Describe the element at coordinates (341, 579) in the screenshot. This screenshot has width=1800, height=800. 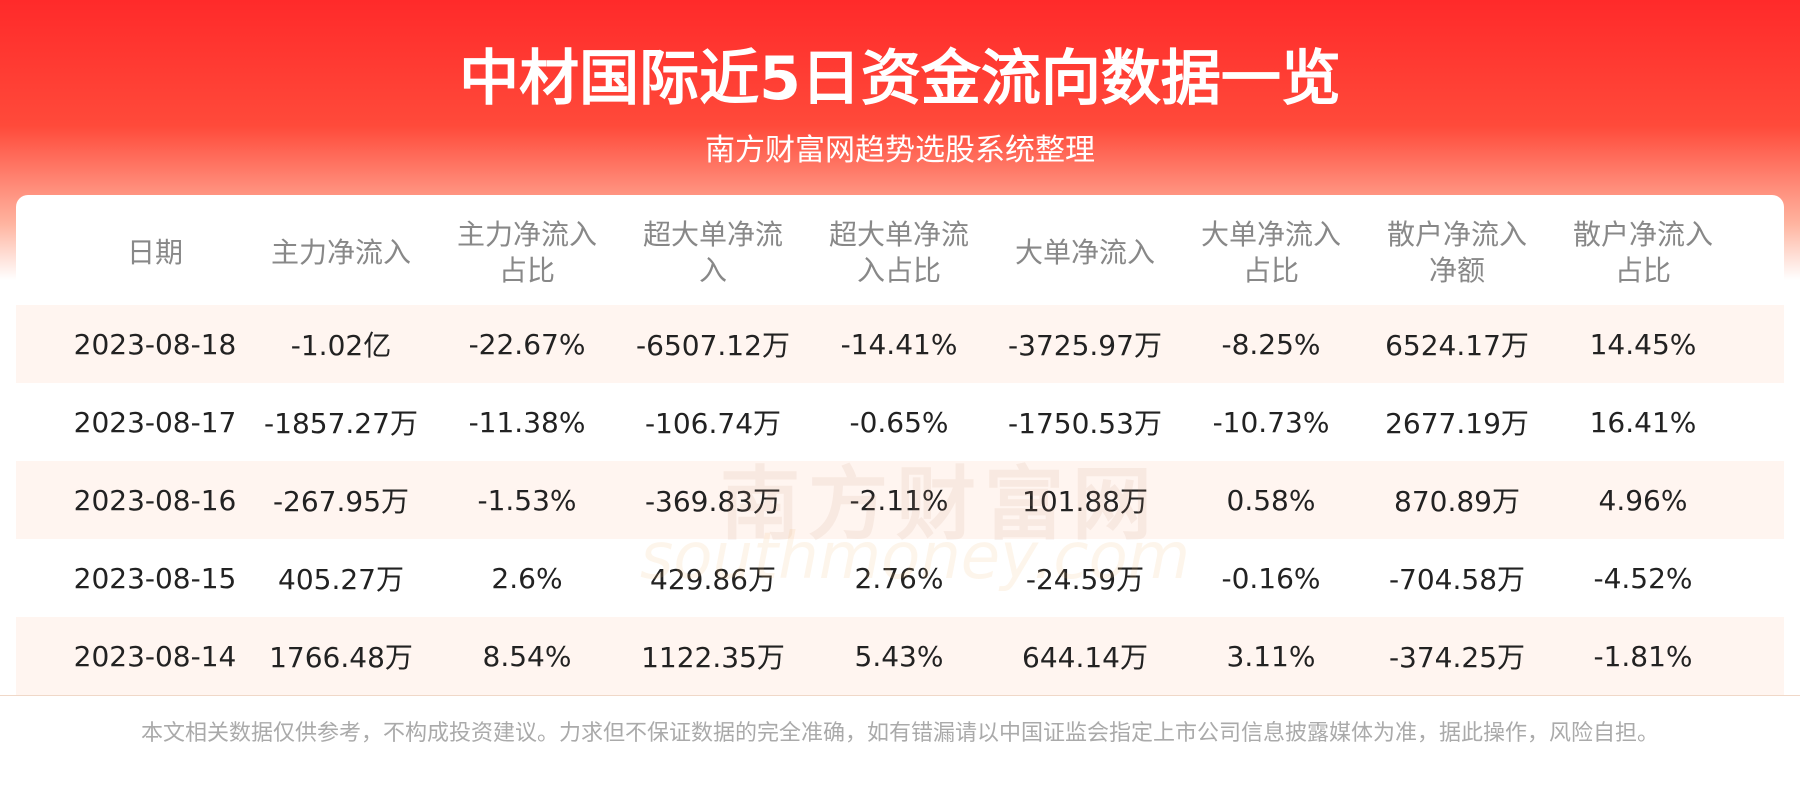
I see `cell: 405.27万` at that location.